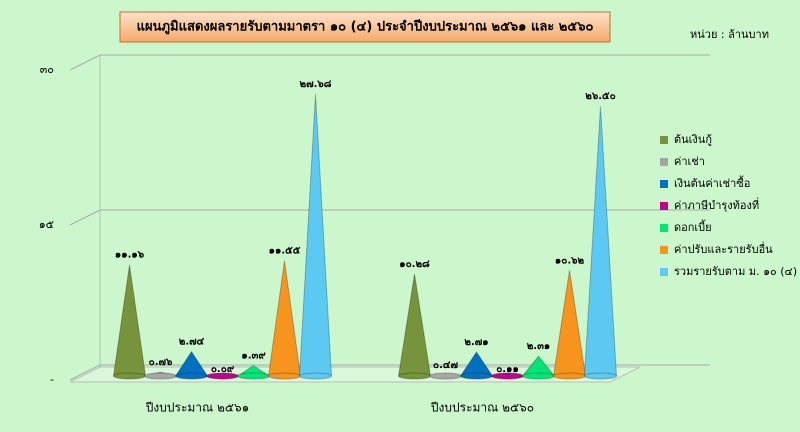 Image resolution: width=800 pixels, height=432 pixels. Describe the element at coordinates (600, 96) in the screenshot. I see `value-label: ๒๖.๕๐` at that location.